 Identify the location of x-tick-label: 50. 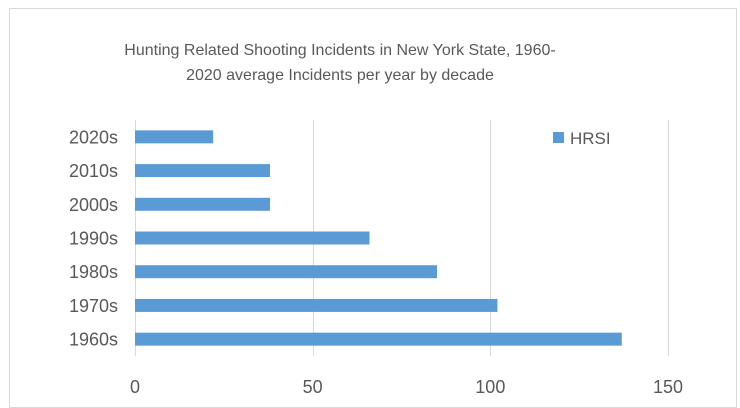
(313, 386).